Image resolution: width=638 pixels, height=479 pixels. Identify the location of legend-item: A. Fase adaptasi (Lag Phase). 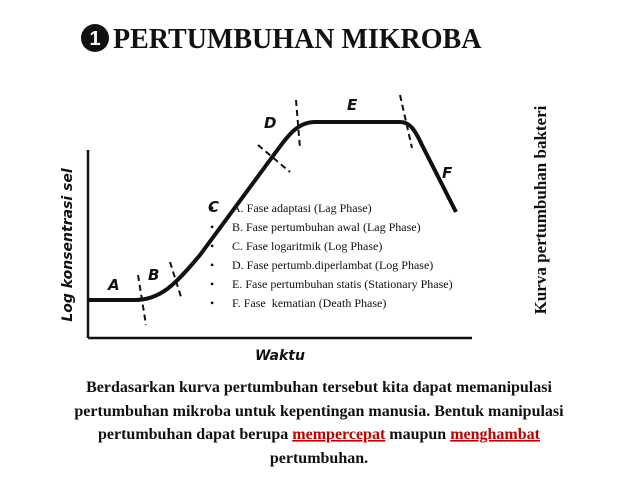
(302, 208).